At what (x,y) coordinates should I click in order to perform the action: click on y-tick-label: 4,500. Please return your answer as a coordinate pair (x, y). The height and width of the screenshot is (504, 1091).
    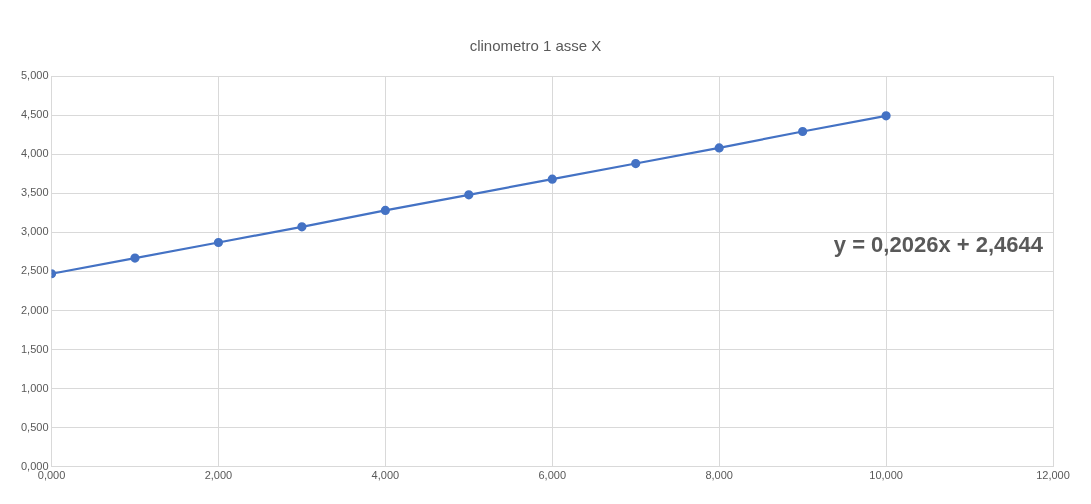
    Looking at the image, I should click on (35, 114).